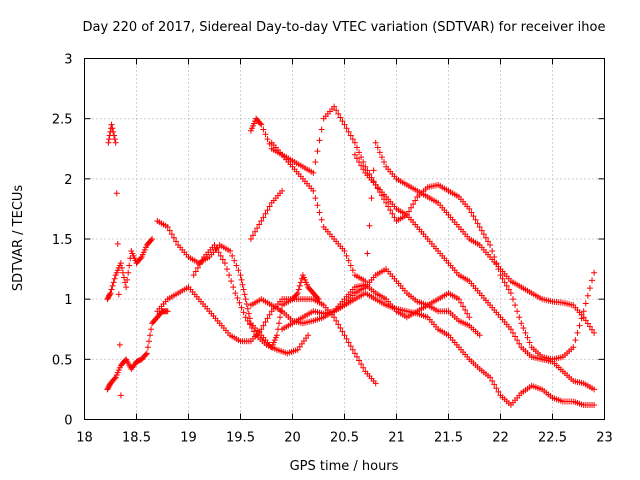  I want to click on series-track-c, so click(114, 260).